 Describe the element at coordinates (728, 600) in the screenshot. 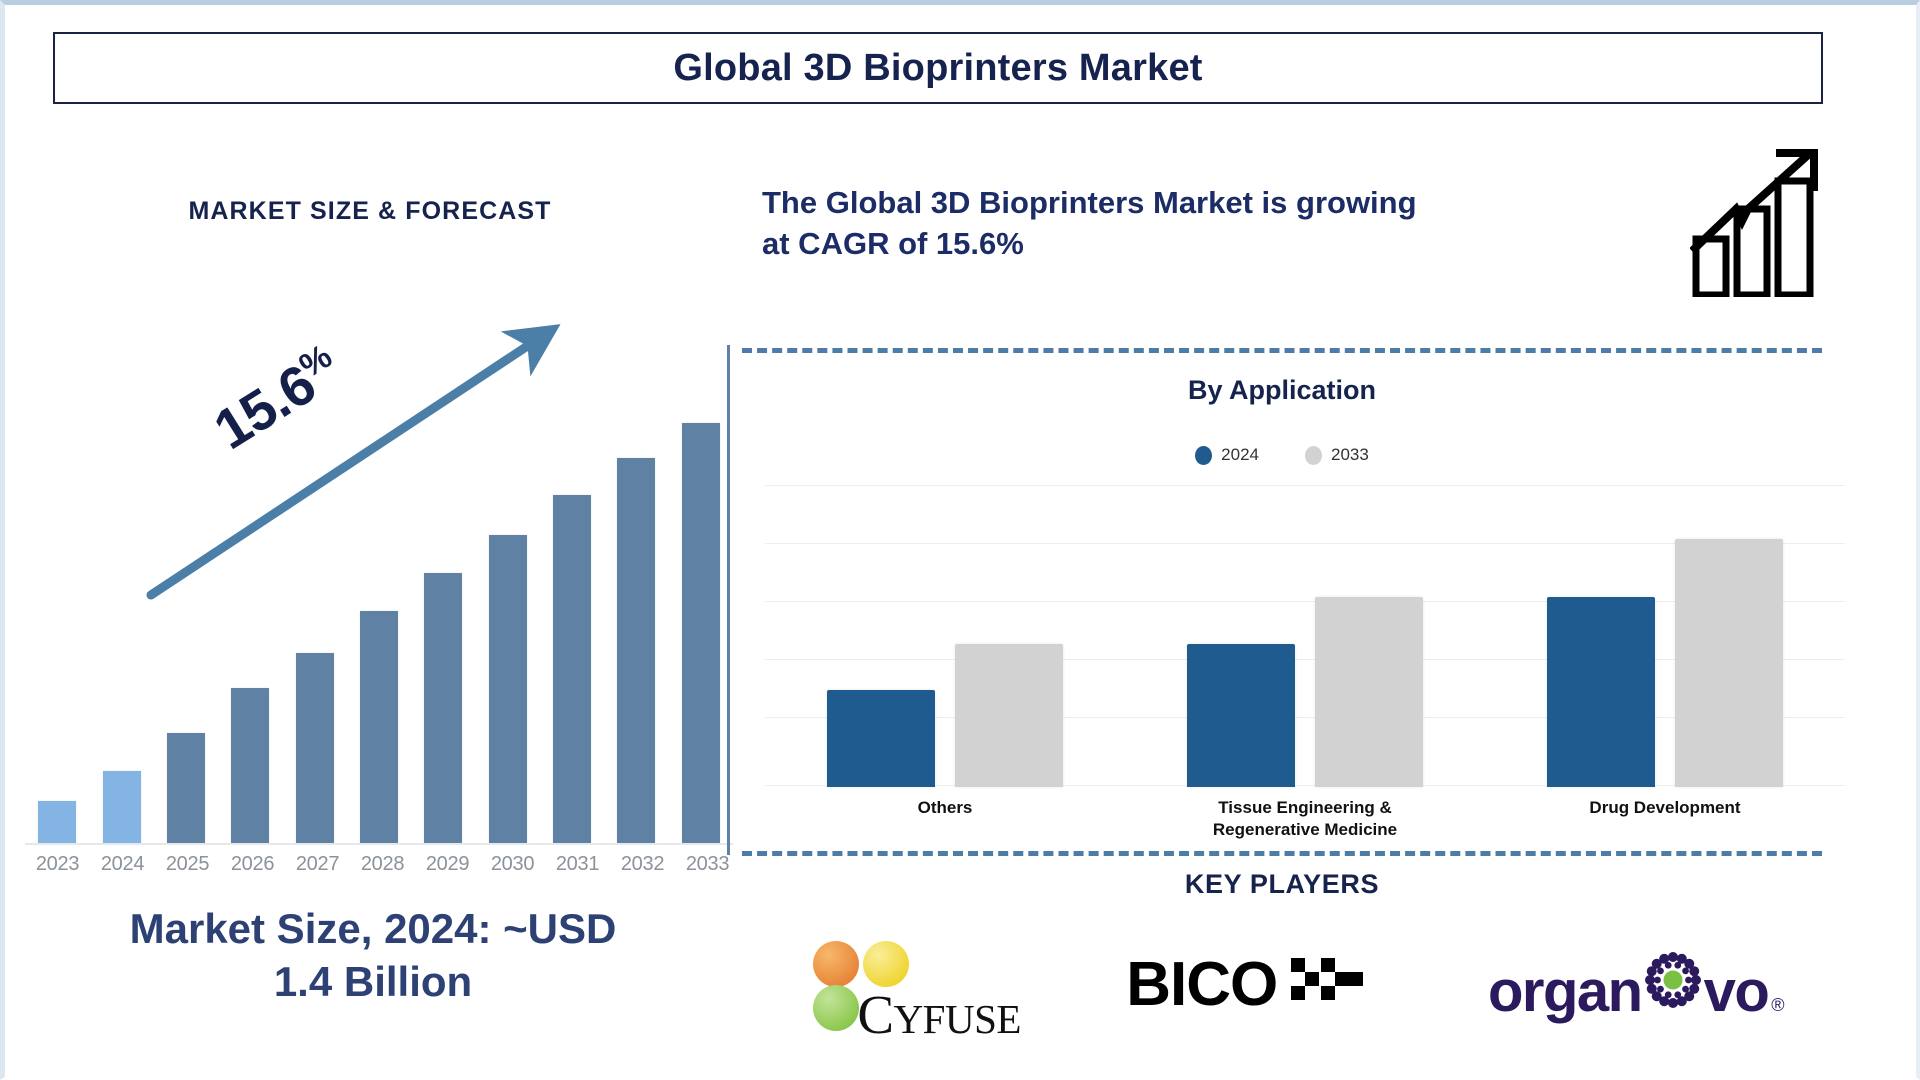

I see `vertical-divider` at that location.